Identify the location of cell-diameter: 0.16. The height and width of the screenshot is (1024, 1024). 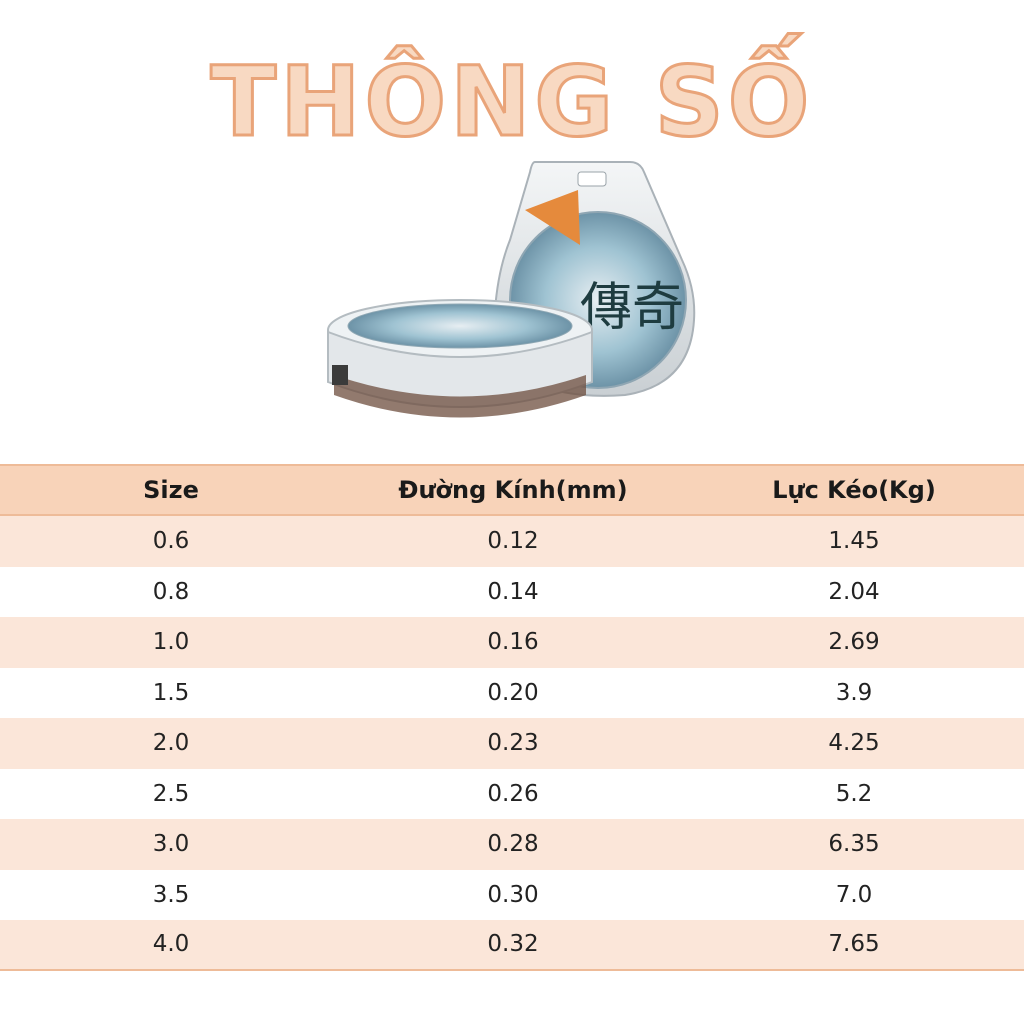
(513, 642).